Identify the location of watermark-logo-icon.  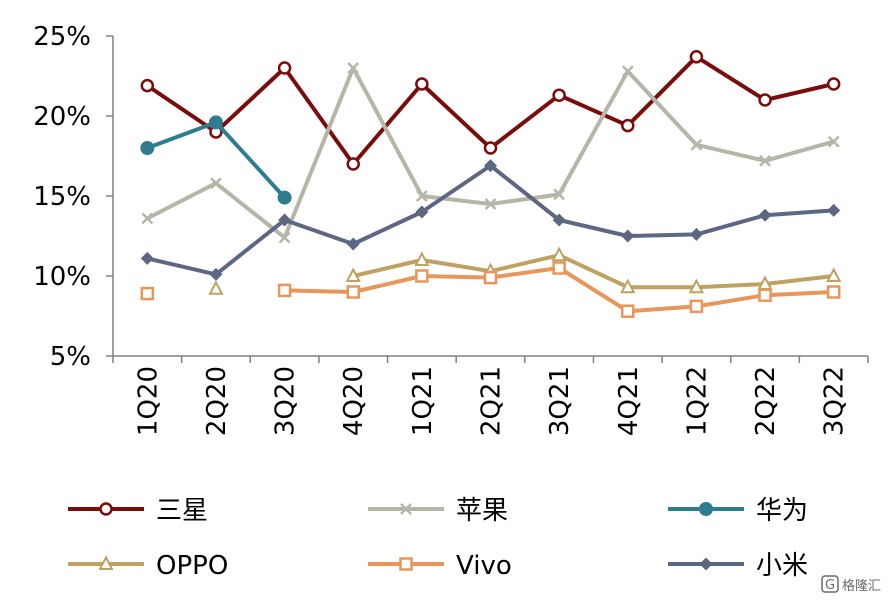
(830, 584).